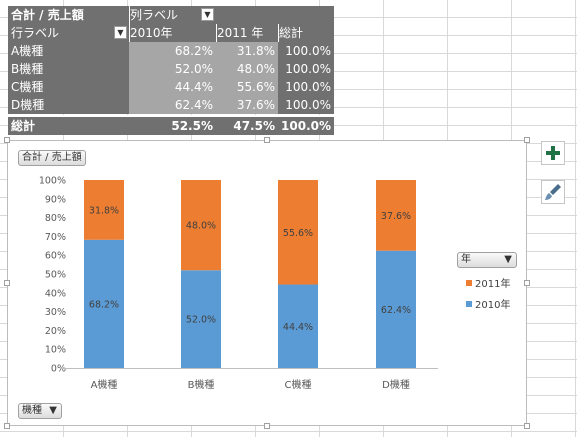  Describe the element at coordinates (487, 260) in the screenshot. I see `legend-field-button: 年 ▼` at that location.